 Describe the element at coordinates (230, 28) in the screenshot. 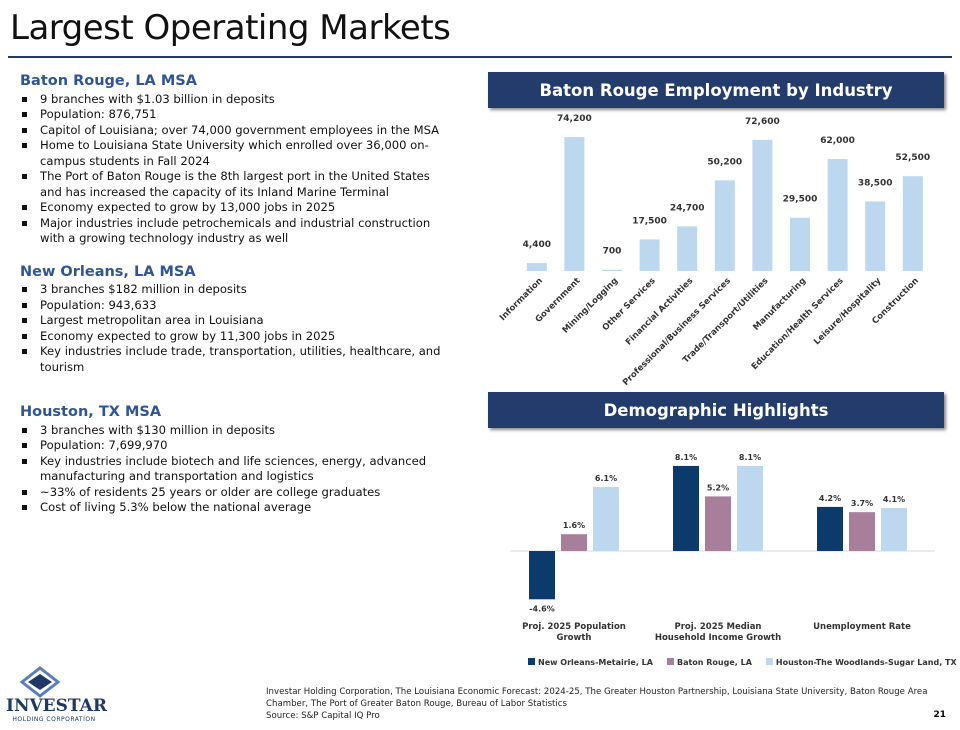

I see `slide-title: Largest Operating Markets` at that location.